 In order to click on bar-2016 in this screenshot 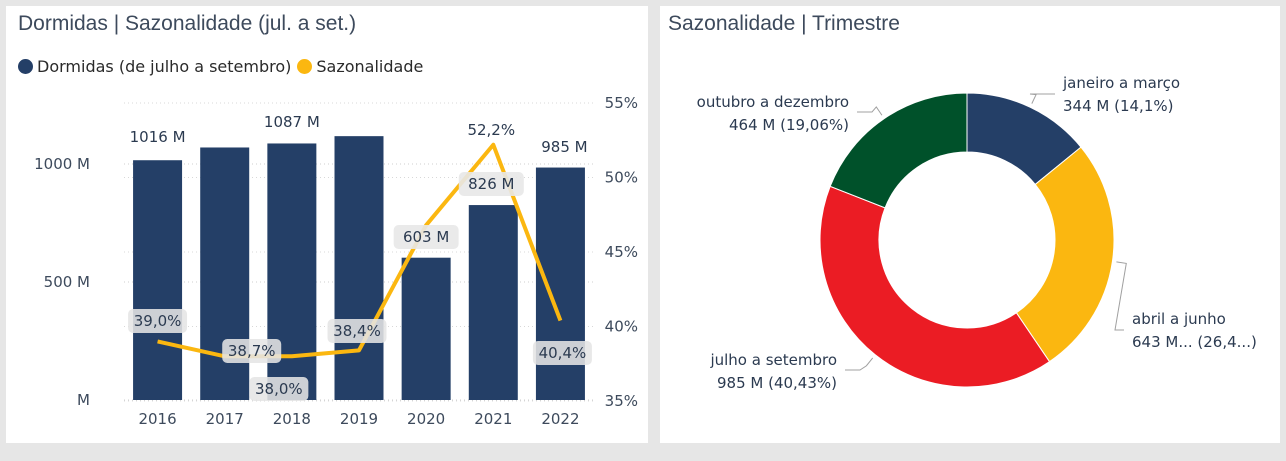, I will do `click(158, 280)`.